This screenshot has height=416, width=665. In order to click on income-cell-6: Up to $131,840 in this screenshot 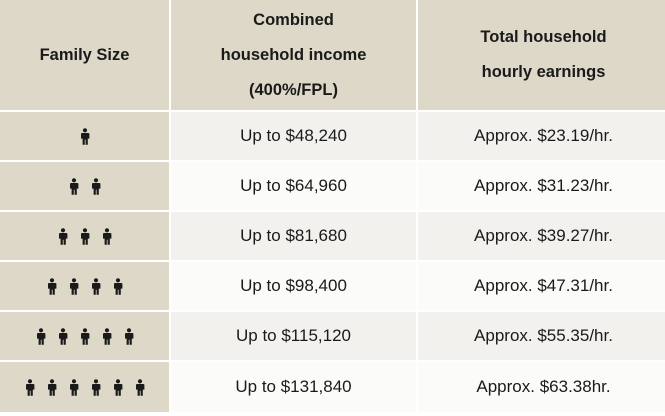, I will do `click(293, 387)`.